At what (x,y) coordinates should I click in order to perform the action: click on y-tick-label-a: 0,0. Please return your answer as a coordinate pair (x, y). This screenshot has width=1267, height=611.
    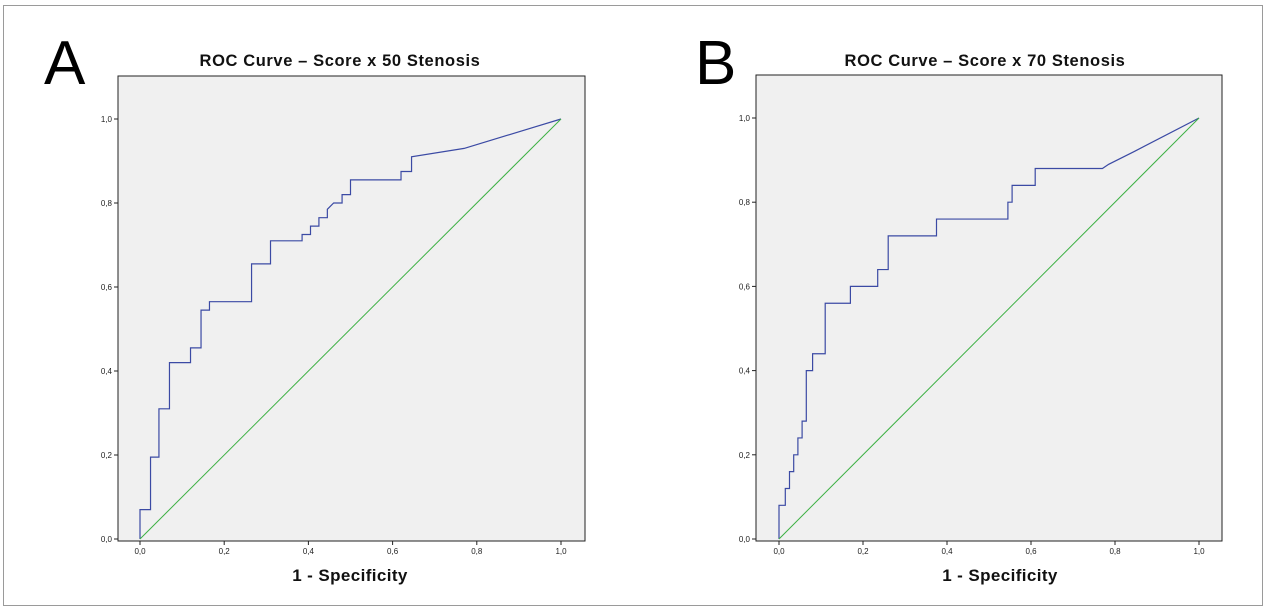
    Looking at the image, I should click on (107, 539).